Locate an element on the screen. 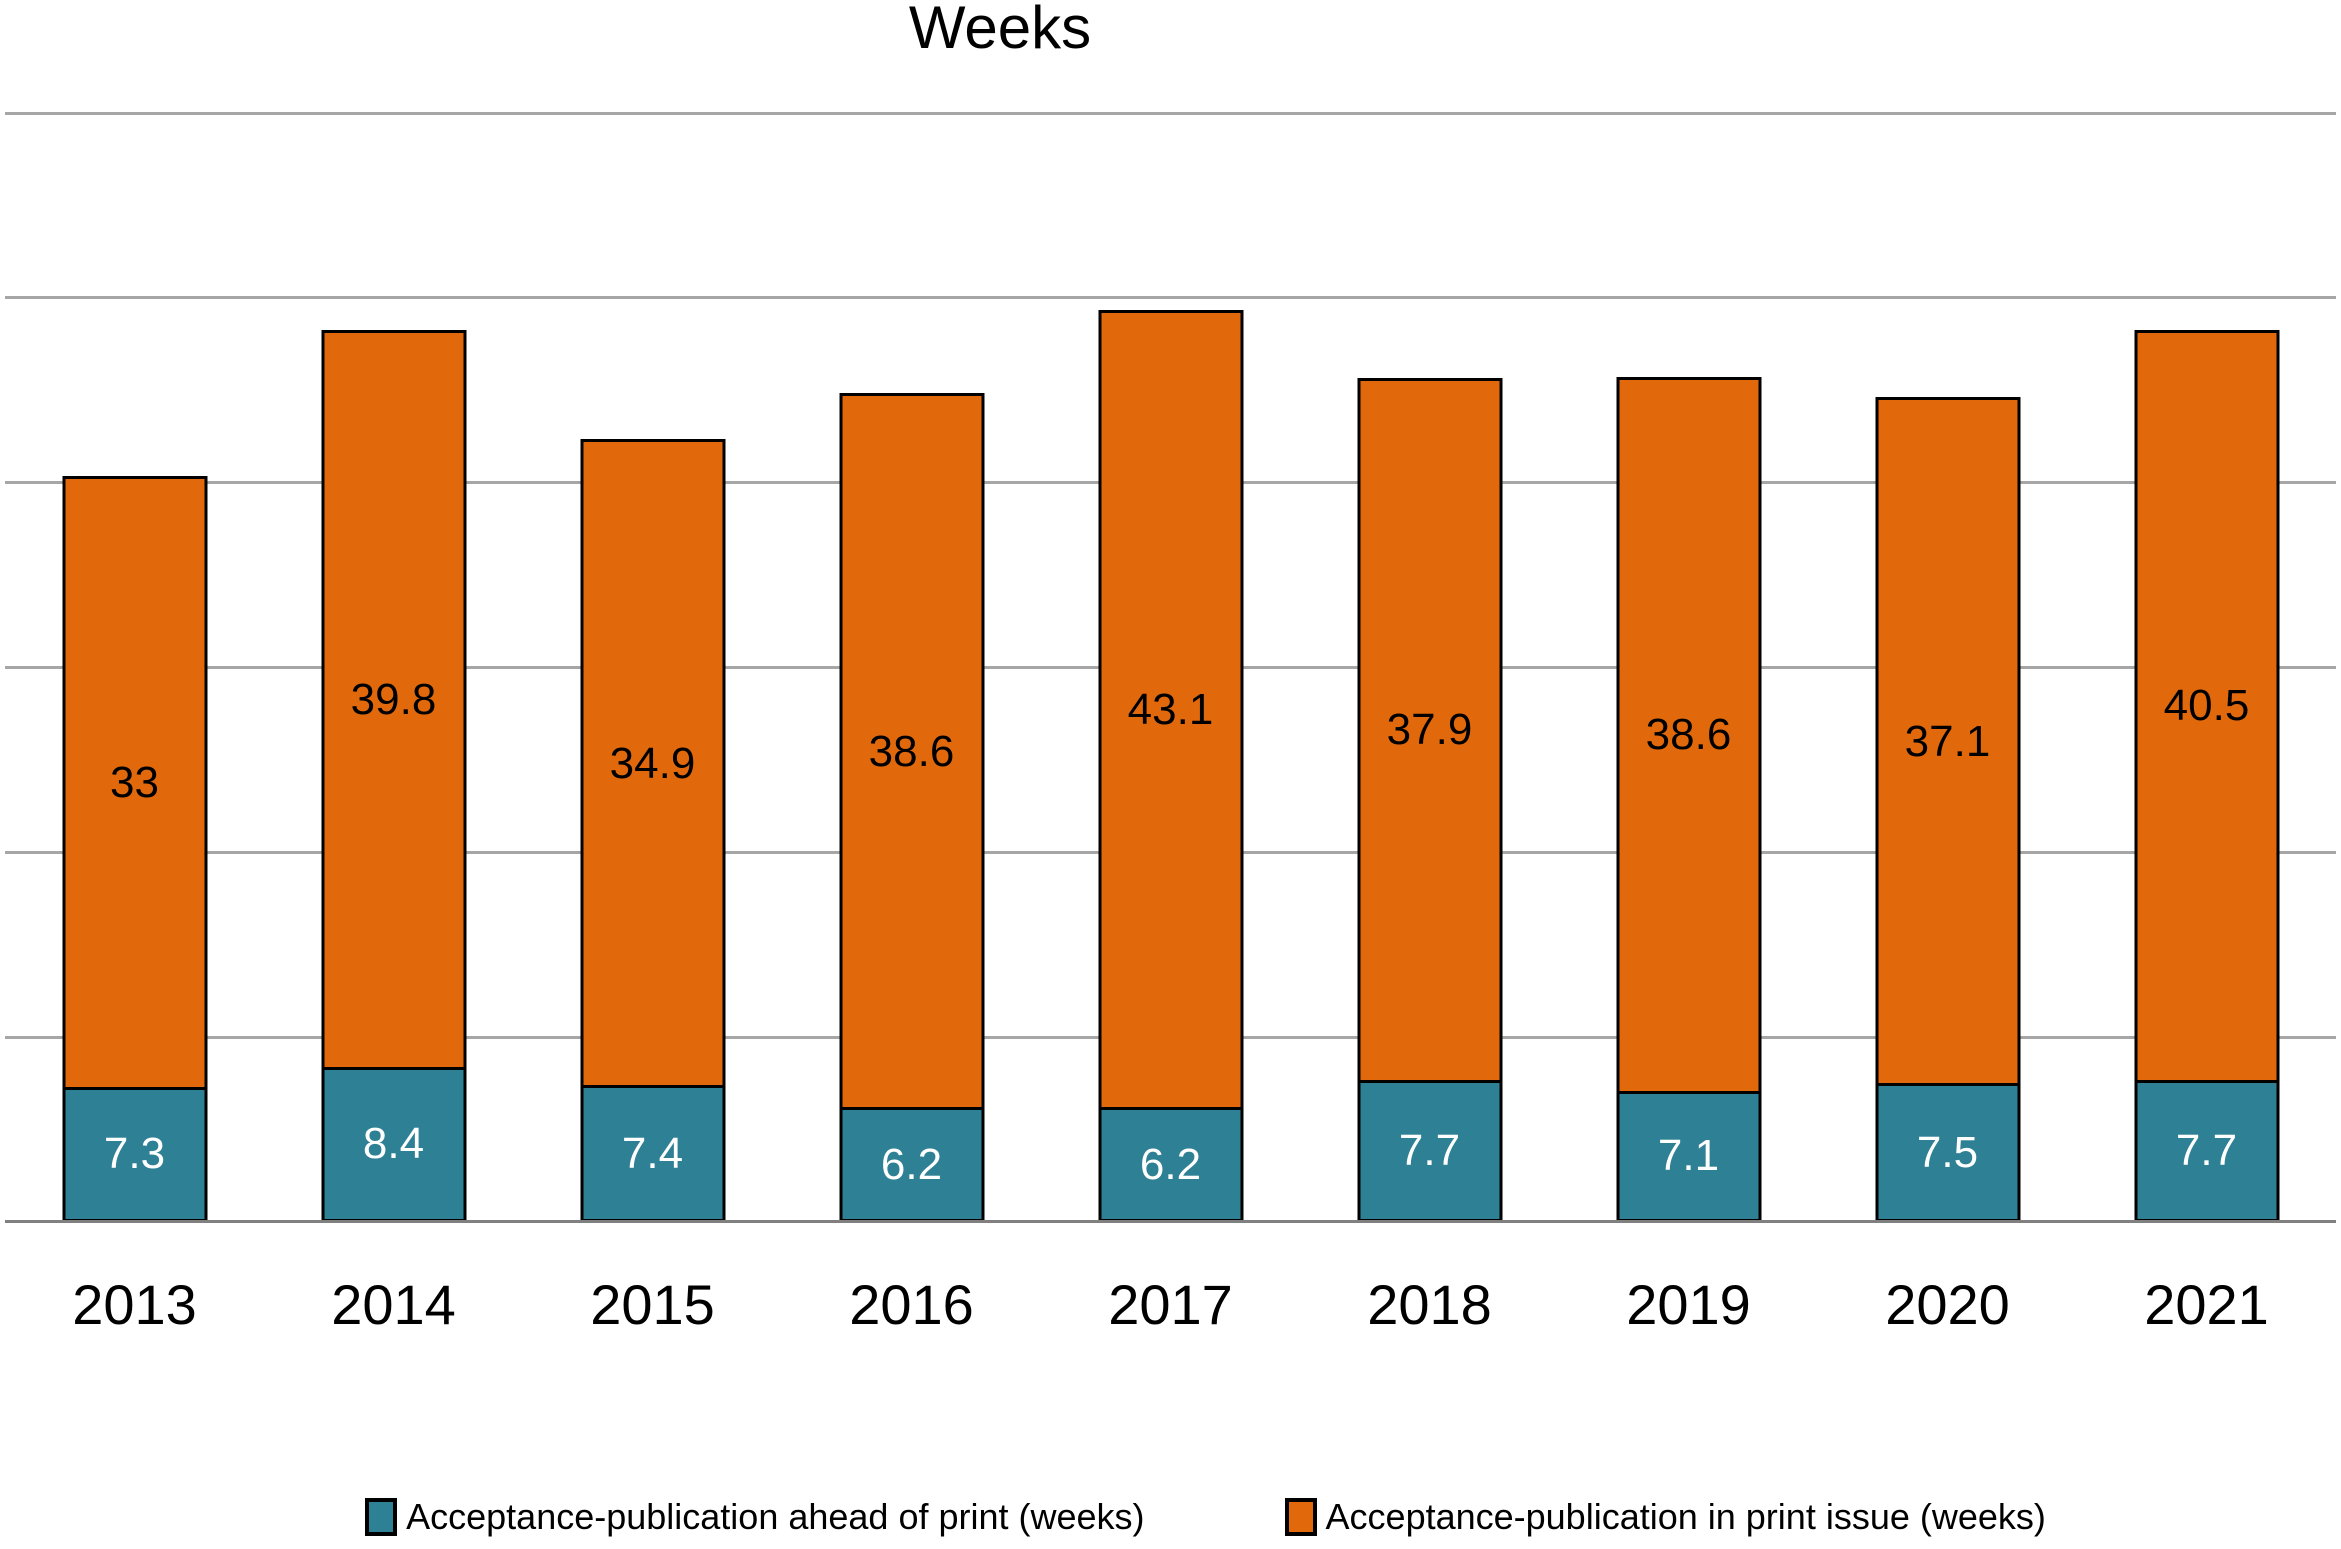 Image resolution: width=2341 pixels, height=1549 pixels. x-axis-label-2015: 2015 is located at coordinates (652, 1304).